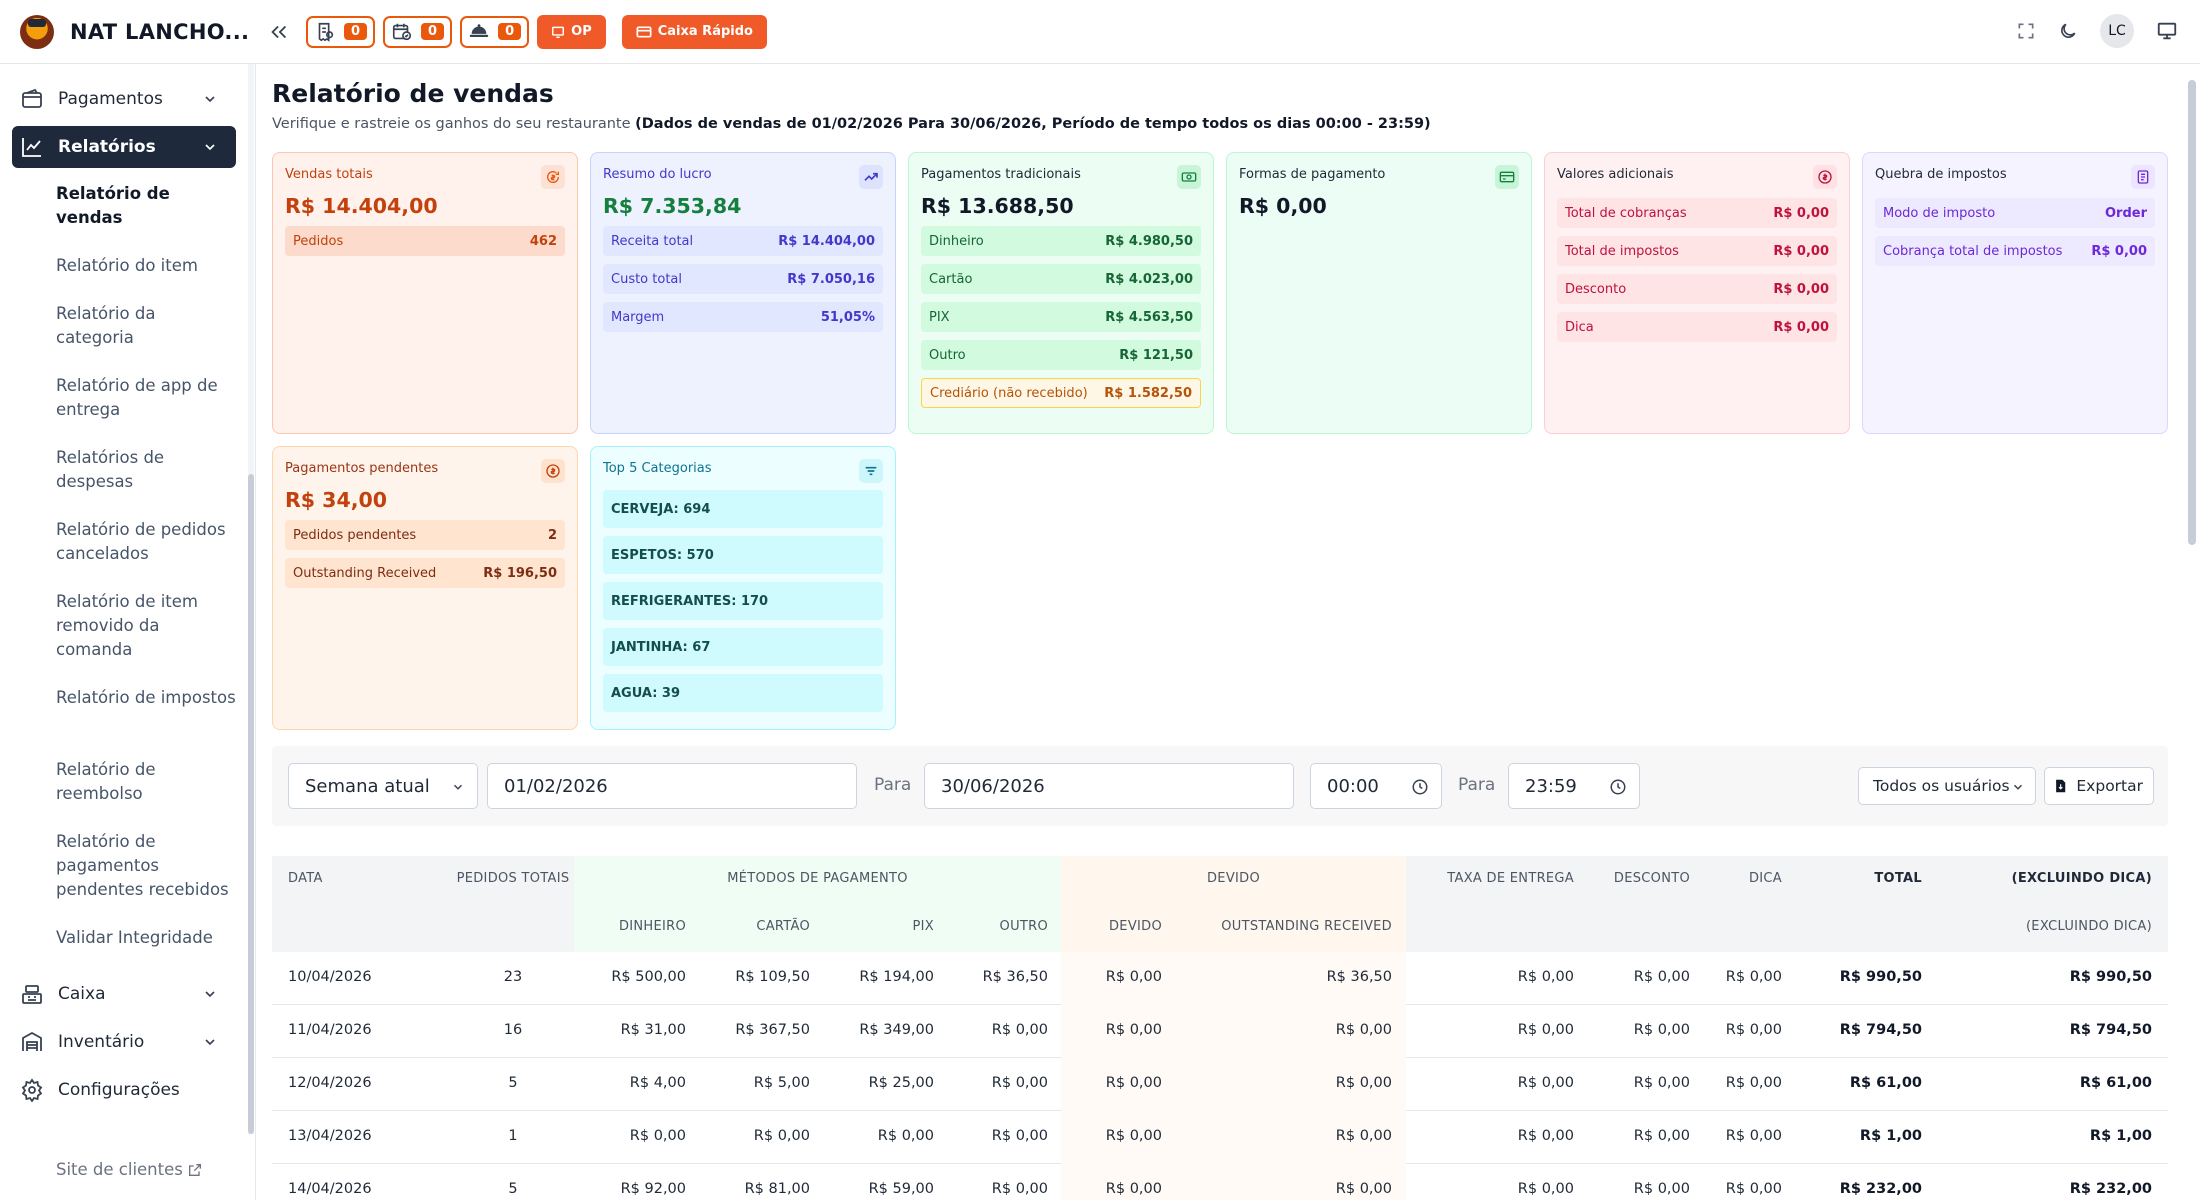 This screenshot has width=2200, height=1200. What do you see at coordinates (330, 1030) in the screenshot?
I see `cell-data: 11/04/2026` at bounding box center [330, 1030].